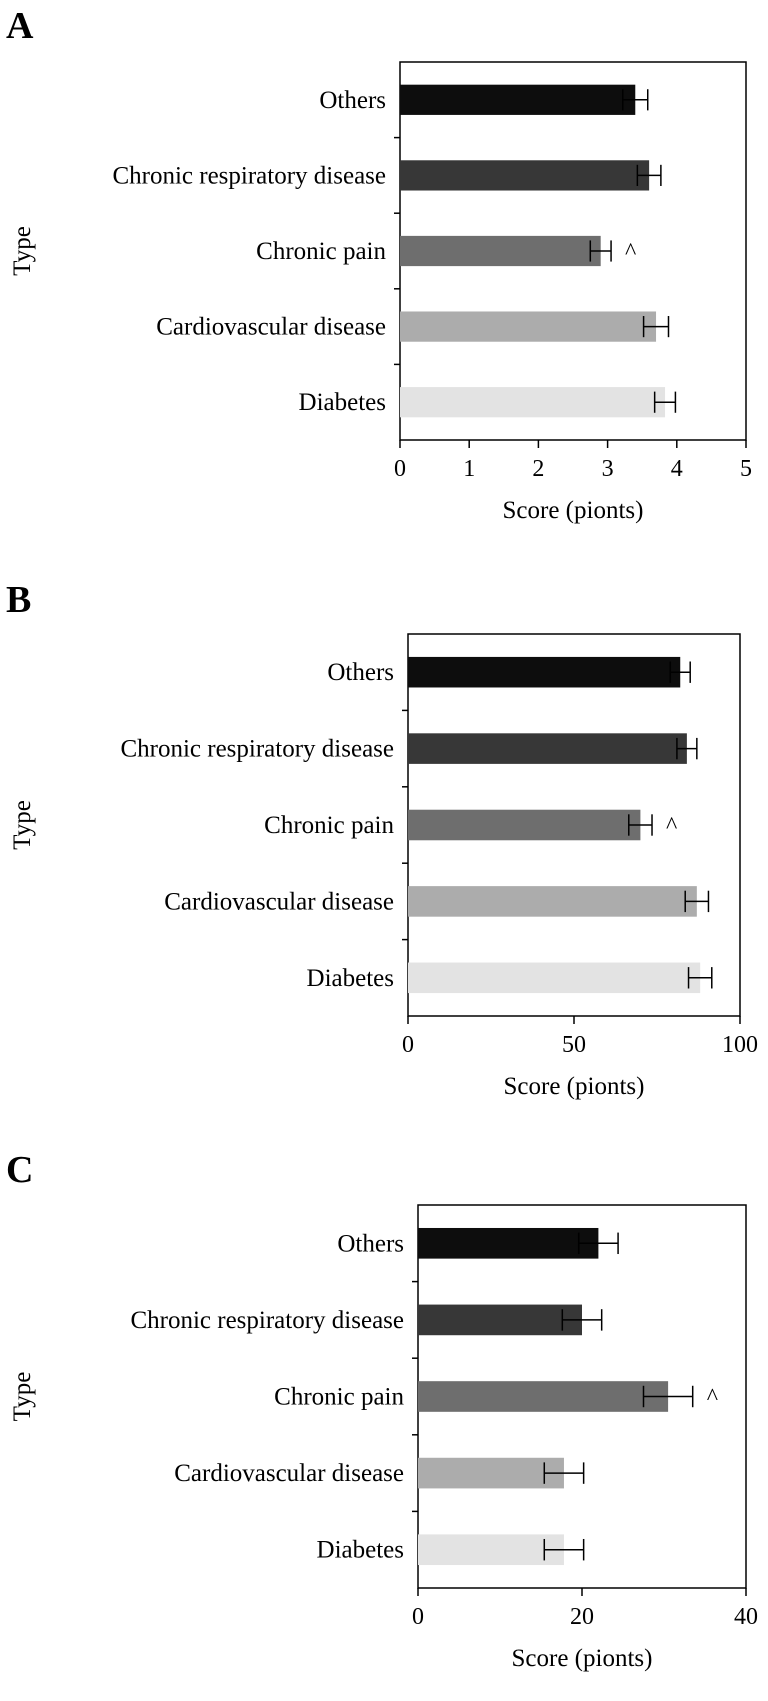  Describe the element at coordinates (538, 469) in the screenshot. I see `x-tick-label: 2` at that location.